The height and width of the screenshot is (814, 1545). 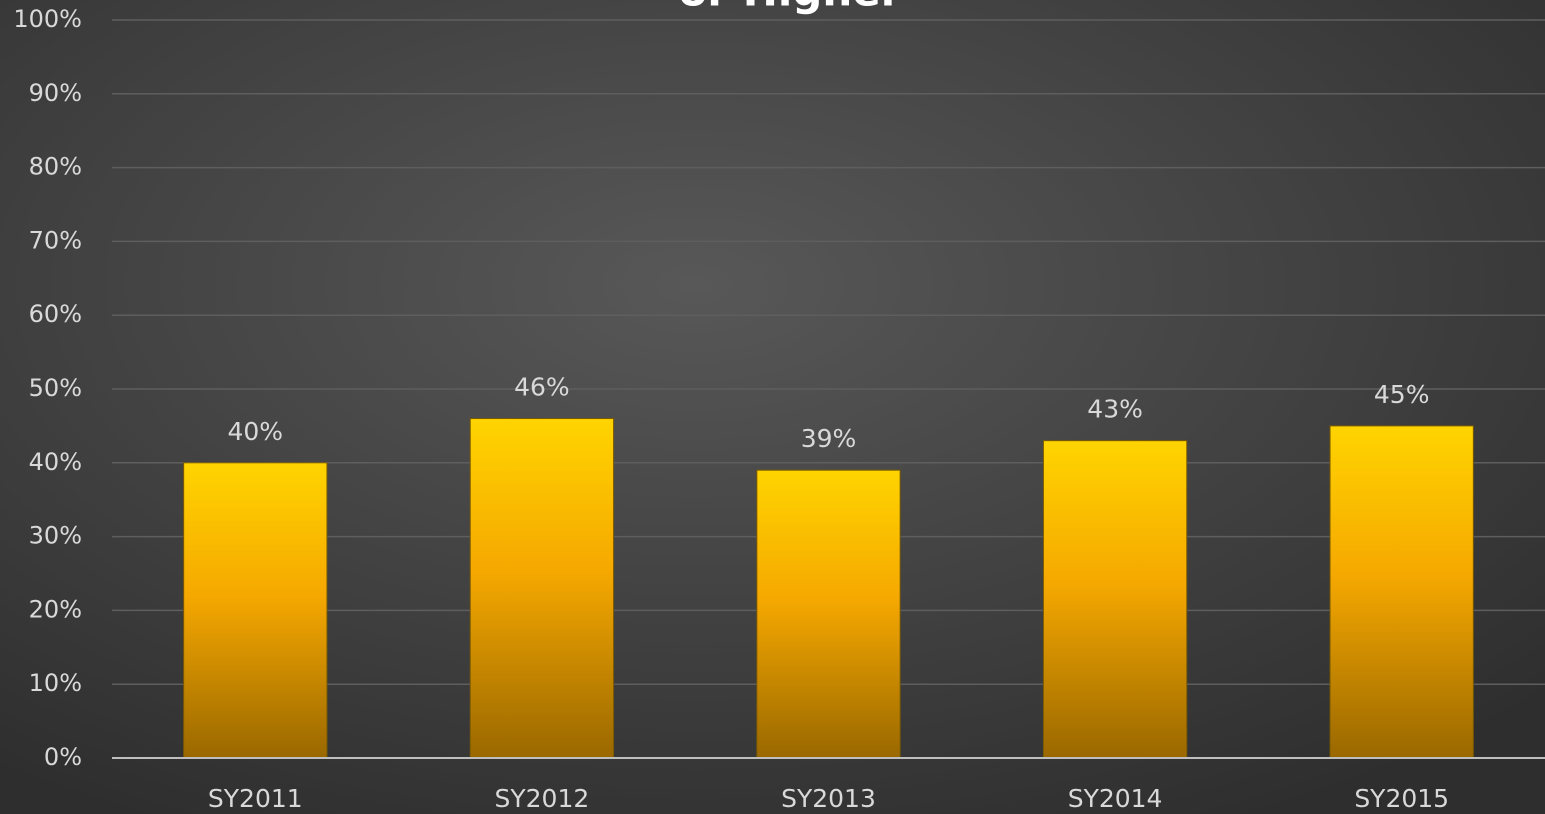 What do you see at coordinates (55, 240) in the screenshot?
I see `y-tick-label: 70%` at bounding box center [55, 240].